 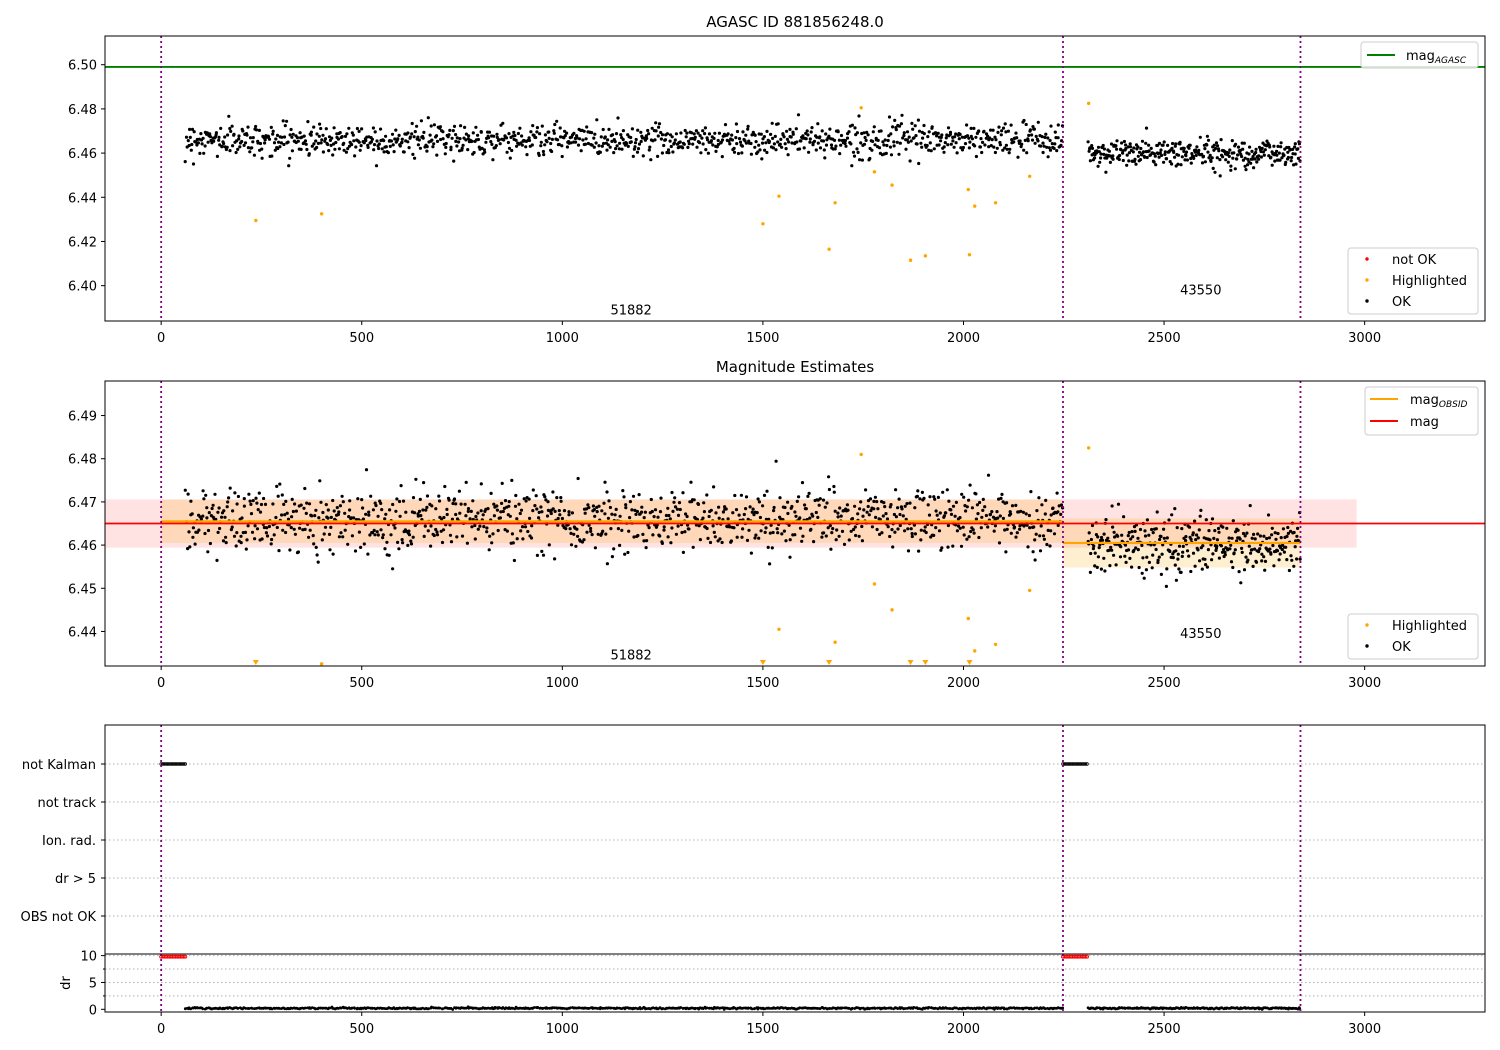 I want to click on y-tick-label: 6.42, so click(x=82, y=242).